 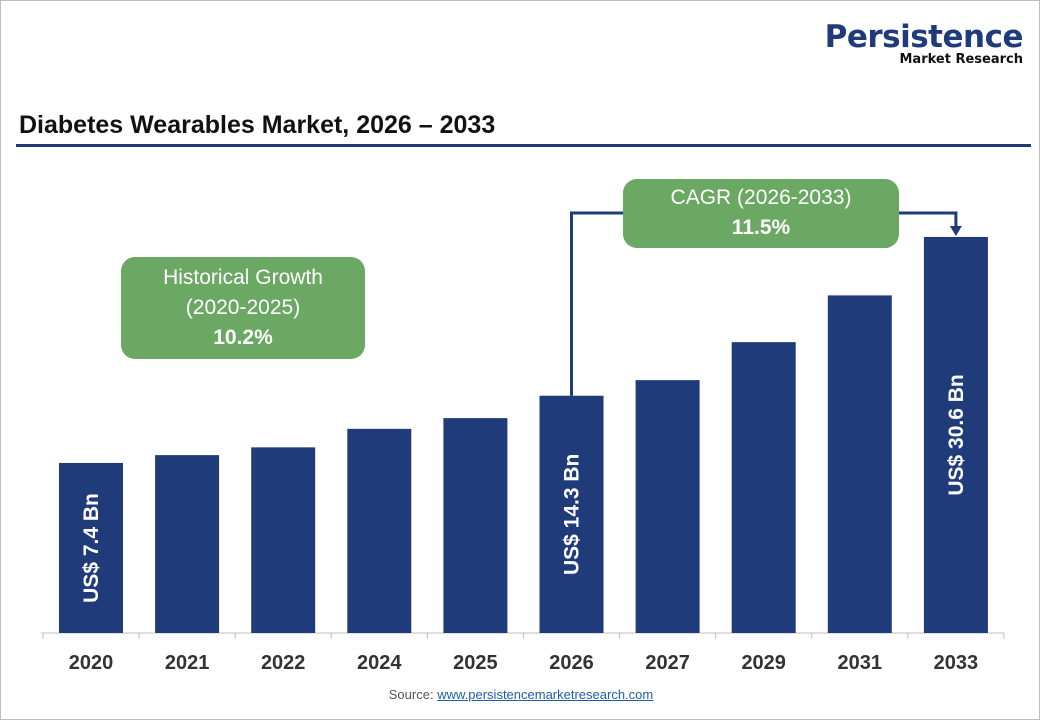 What do you see at coordinates (761, 213) in the screenshot?
I see `cagr-box: CAGR (2026-2033) 11.5%` at bounding box center [761, 213].